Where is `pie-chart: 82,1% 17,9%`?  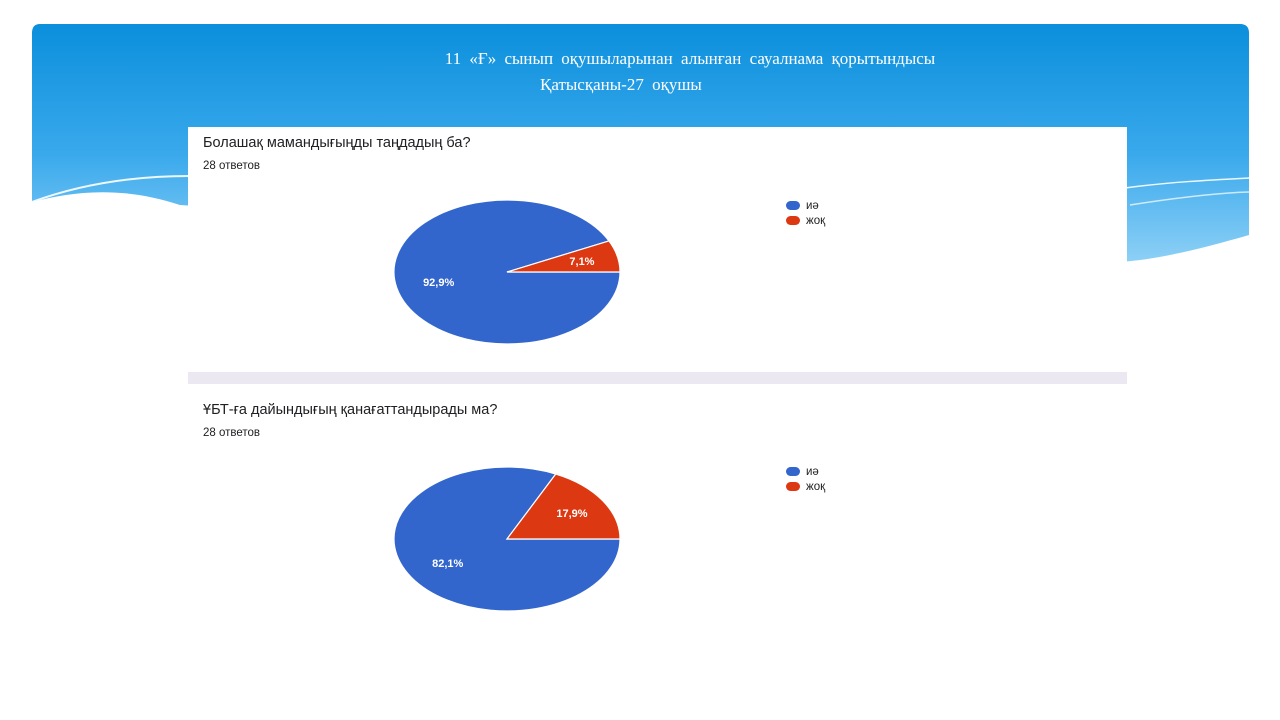 pie-chart: 82,1% 17,9% is located at coordinates (507, 539).